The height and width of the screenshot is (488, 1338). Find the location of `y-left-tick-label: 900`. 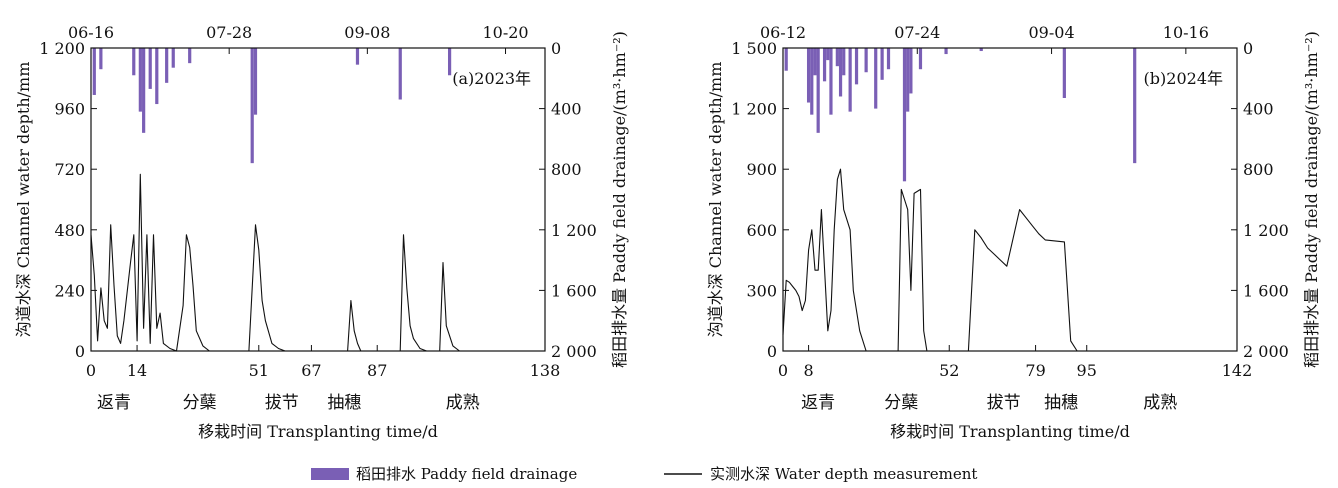

y-left-tick-label: 900 is located at coordinates (761, 169).